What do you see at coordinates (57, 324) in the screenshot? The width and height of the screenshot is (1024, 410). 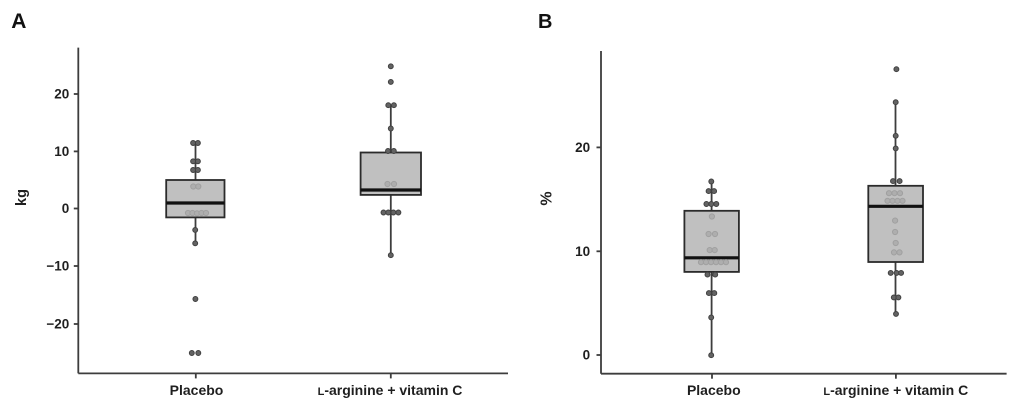 I see `svg-text: −20` at bounding box center [57, 324].